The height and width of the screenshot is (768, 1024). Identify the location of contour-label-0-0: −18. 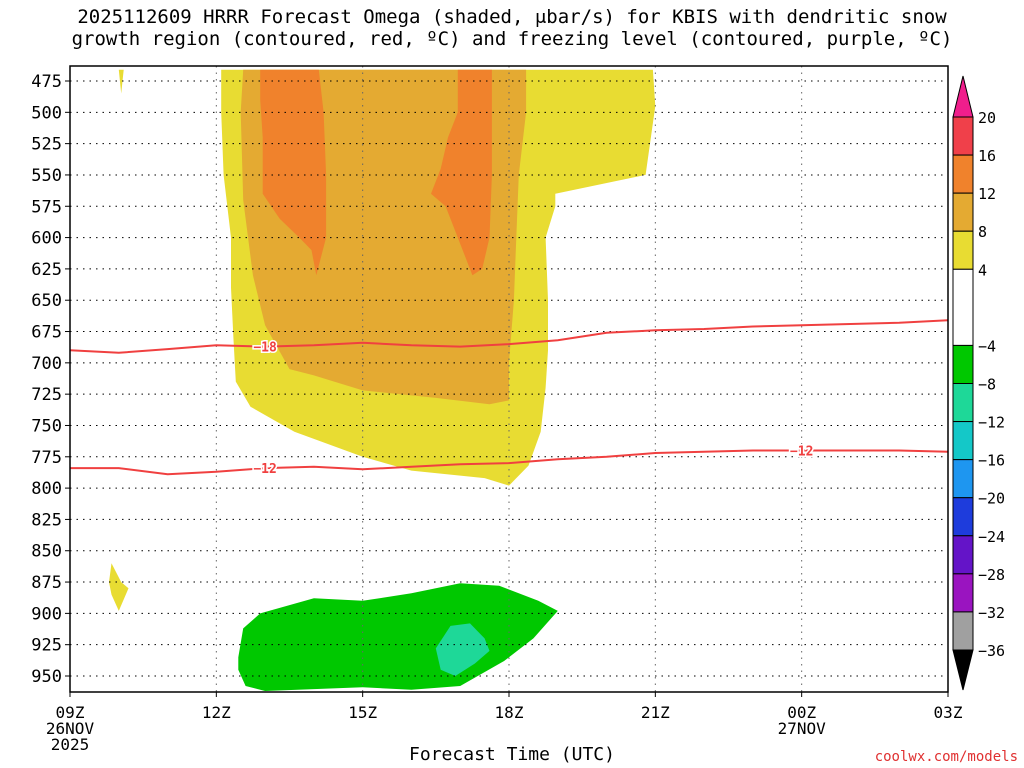
(265, 348).